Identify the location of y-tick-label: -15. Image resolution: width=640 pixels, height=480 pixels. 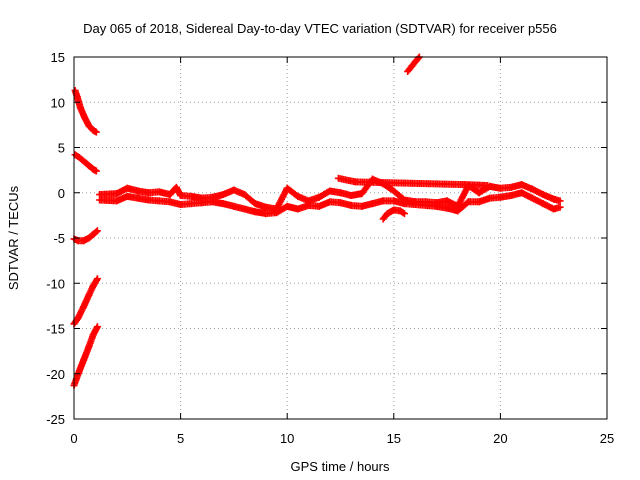
(55, 329).